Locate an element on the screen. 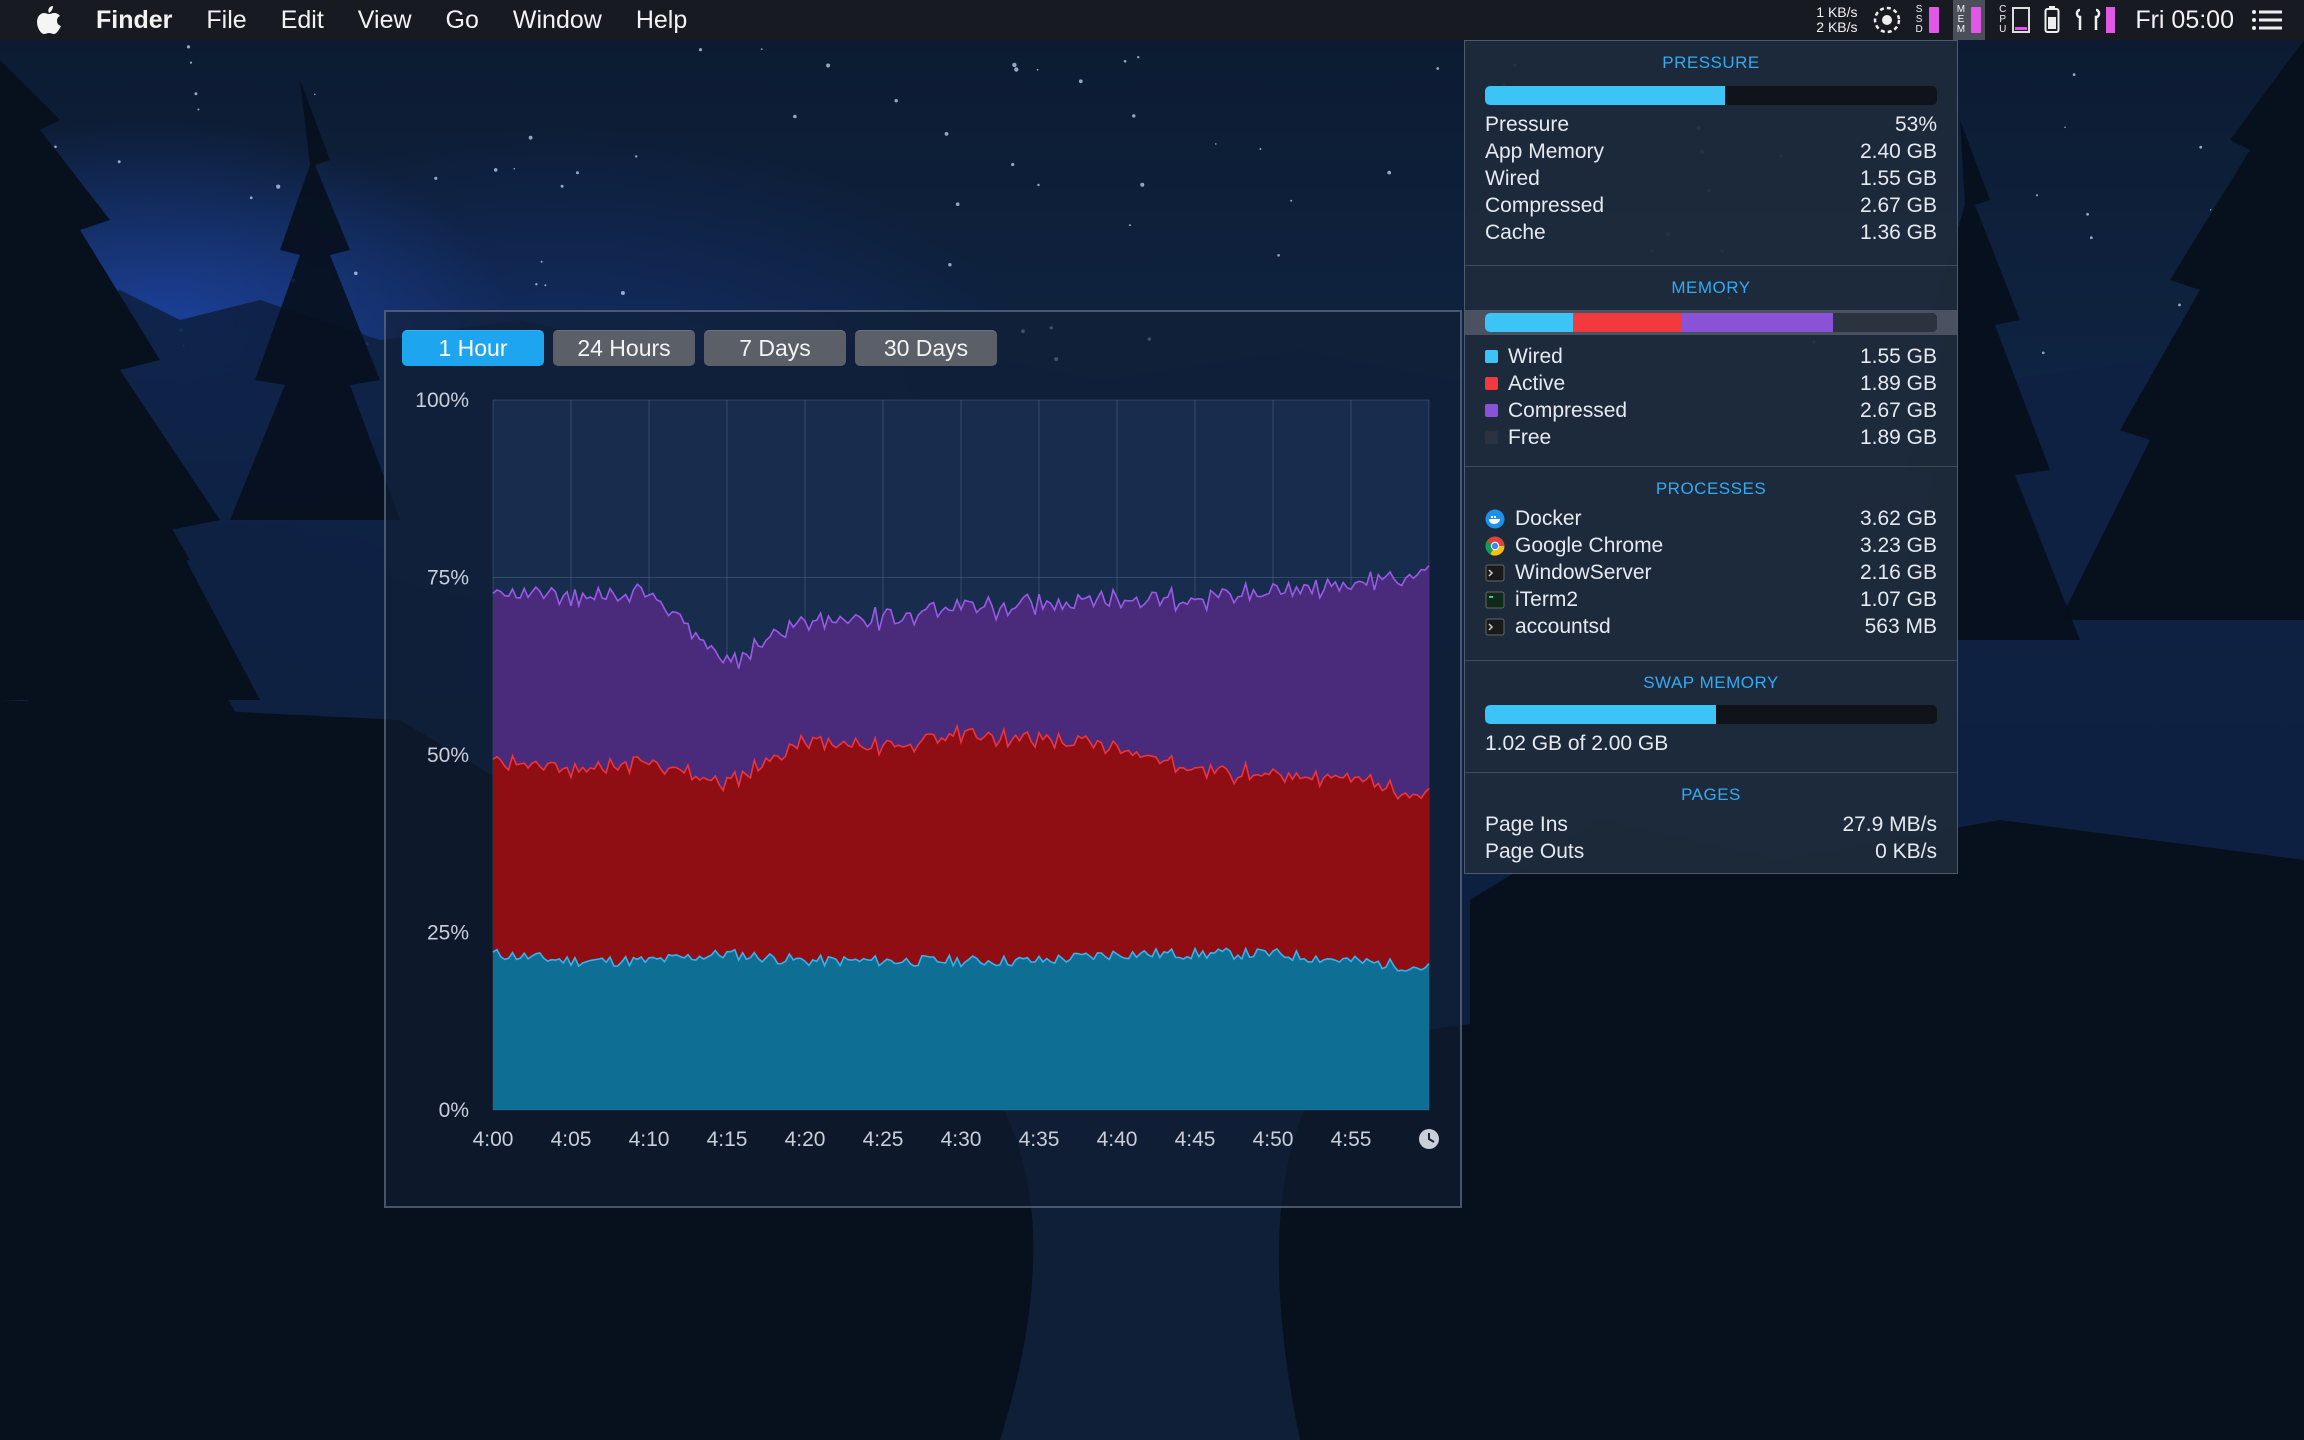  cpu-letter: U is located at coordinates (2003, 29).